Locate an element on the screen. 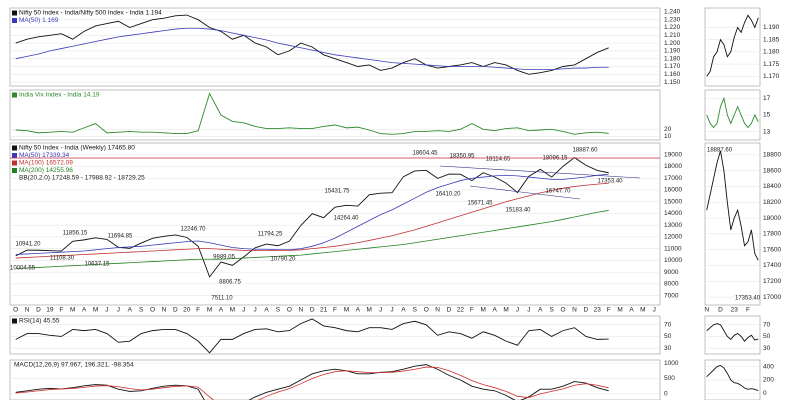  y-tick-label: 1.220 is located at coordinates (672, 27).